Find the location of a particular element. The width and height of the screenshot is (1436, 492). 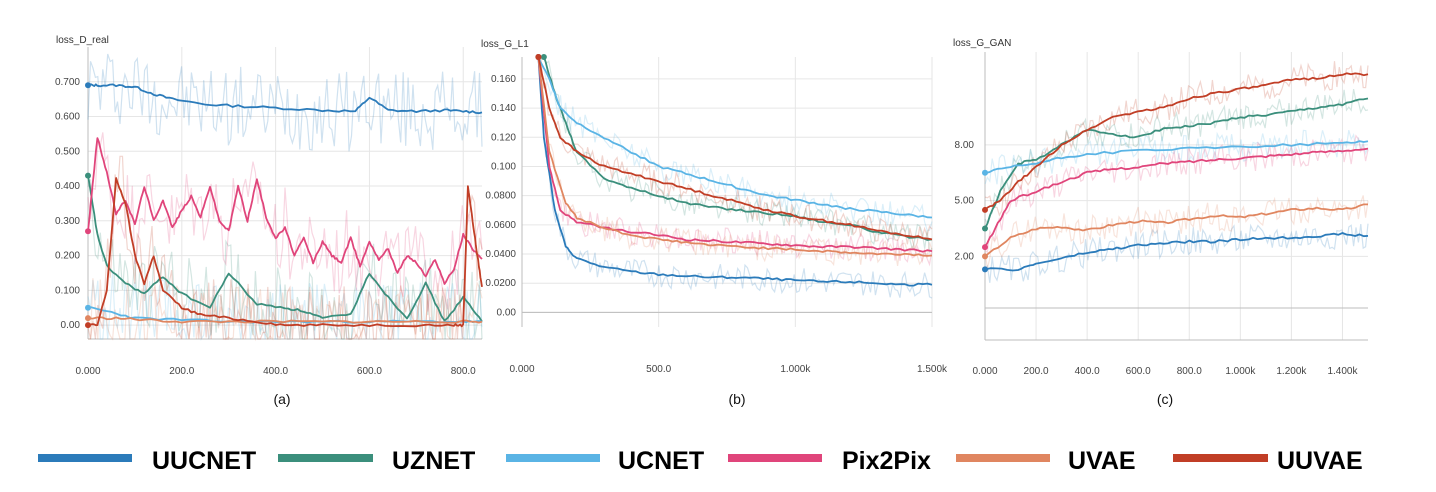

y-tick-label: 0.700 is located at coordinates (67, 82).